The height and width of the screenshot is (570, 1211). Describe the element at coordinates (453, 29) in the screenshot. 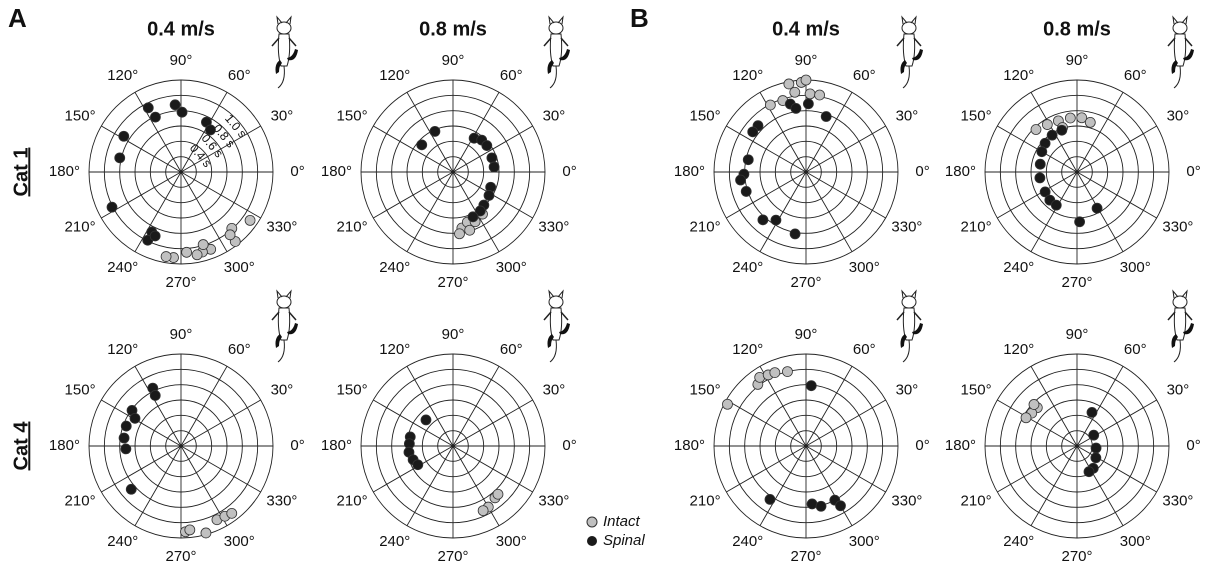

I see `speed-title: 0.8 m/s` at that location.